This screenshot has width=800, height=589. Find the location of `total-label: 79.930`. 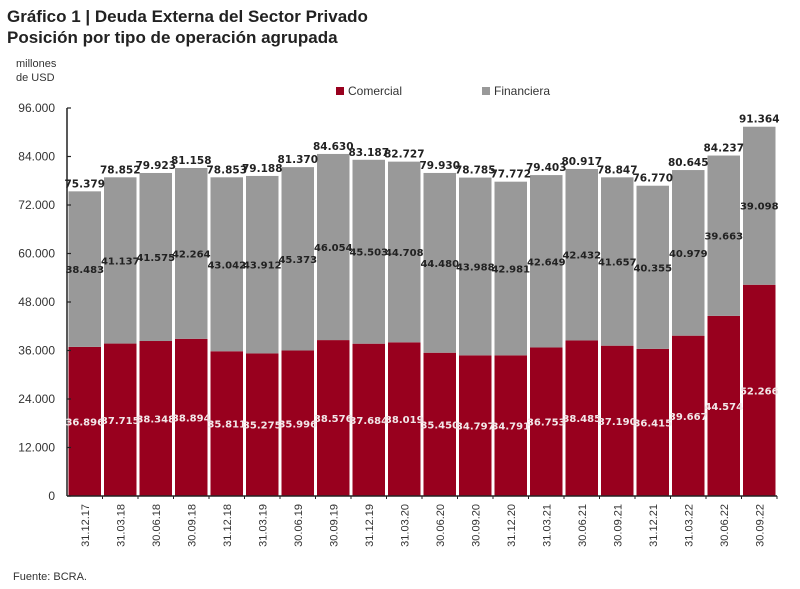

total-label: 79.930 is located at coordinates (439, 166).